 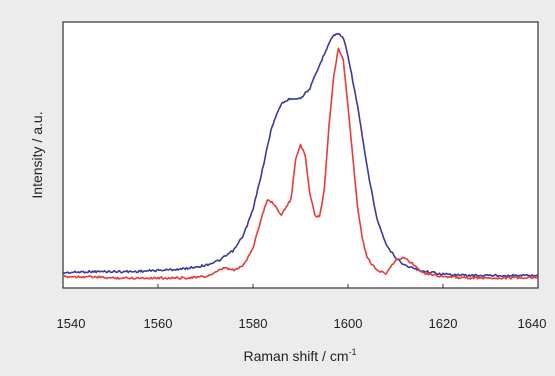 I want to click on y-axis-title: Intensity / a.u., so click(x=37, y=154).